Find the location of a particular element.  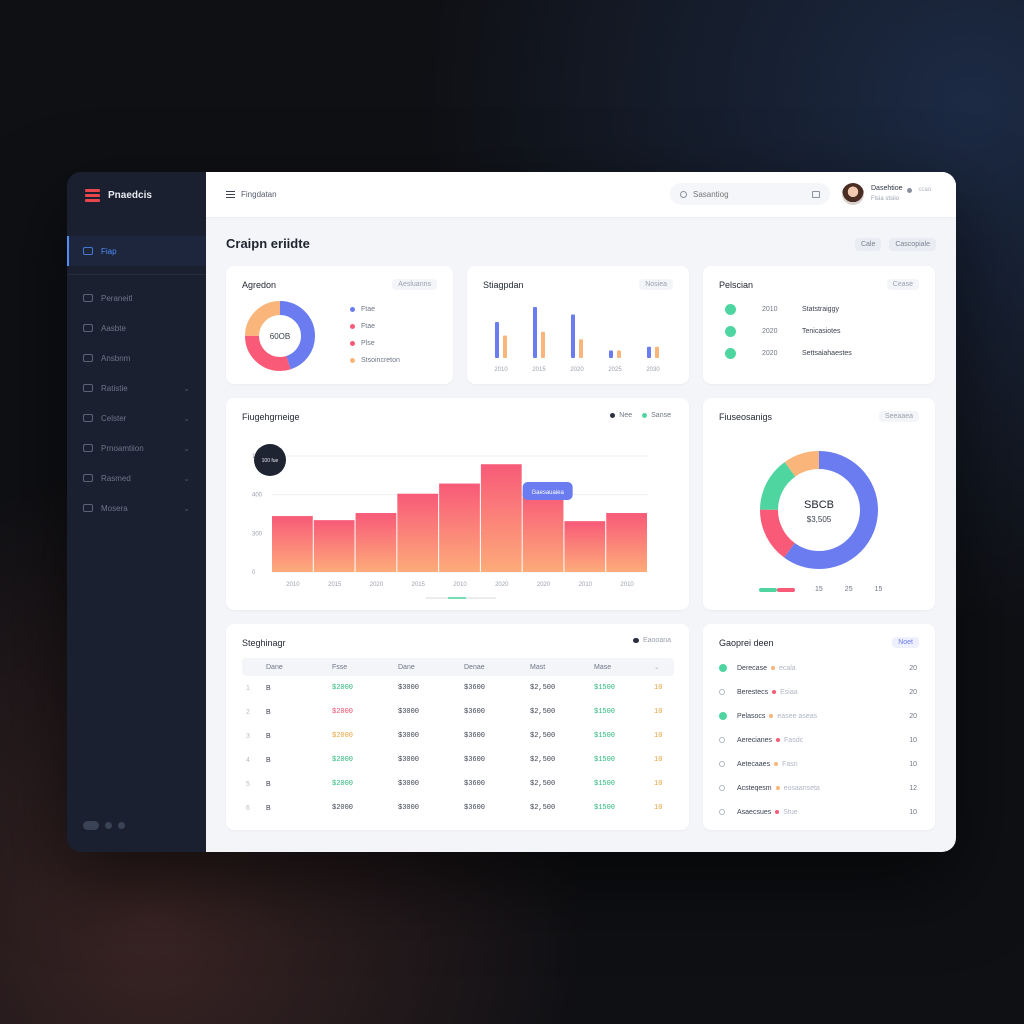

search-box is located at coordinates (750, 194).